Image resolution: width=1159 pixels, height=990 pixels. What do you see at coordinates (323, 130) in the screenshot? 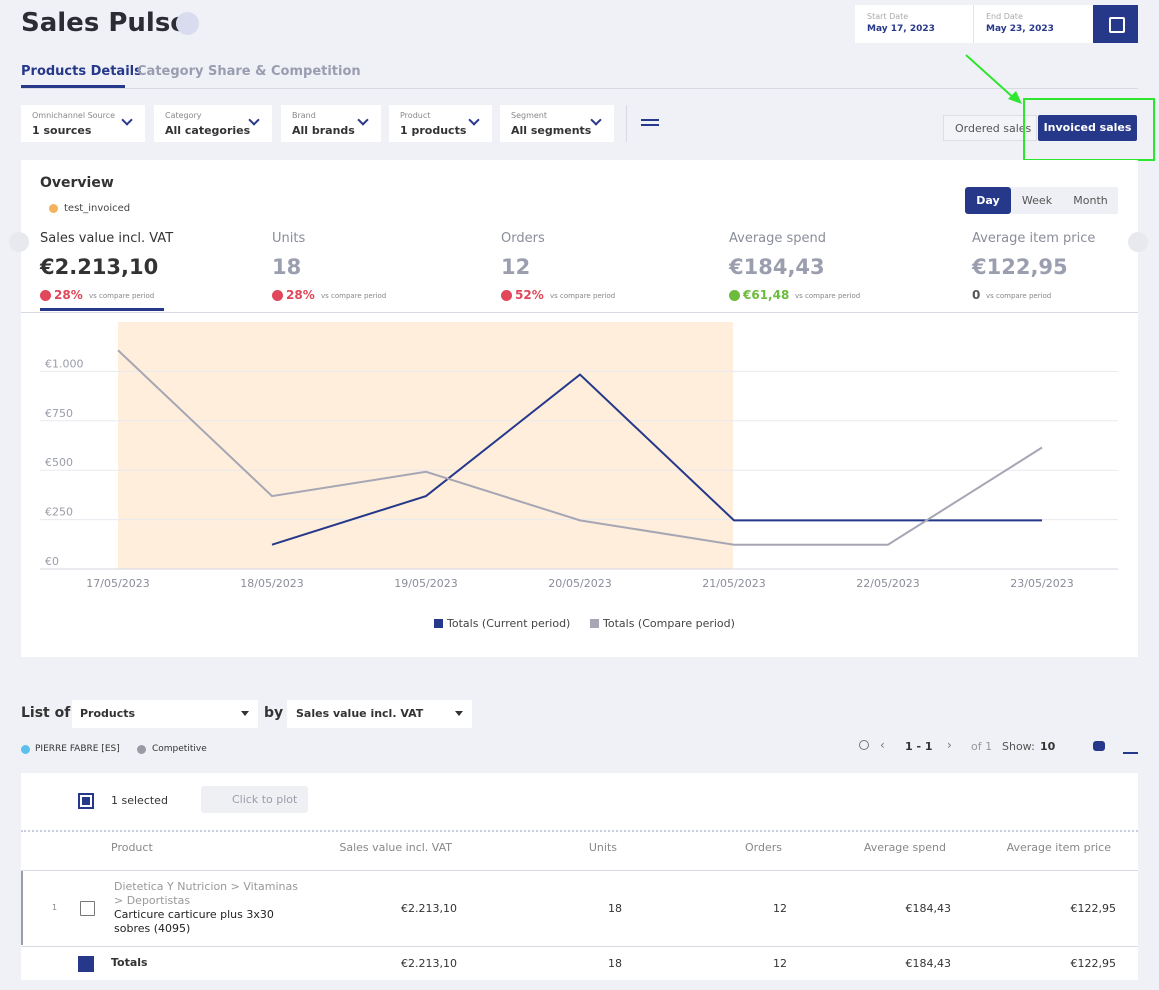
I see `filter-value: All brands` at bounding box center [323, 130].